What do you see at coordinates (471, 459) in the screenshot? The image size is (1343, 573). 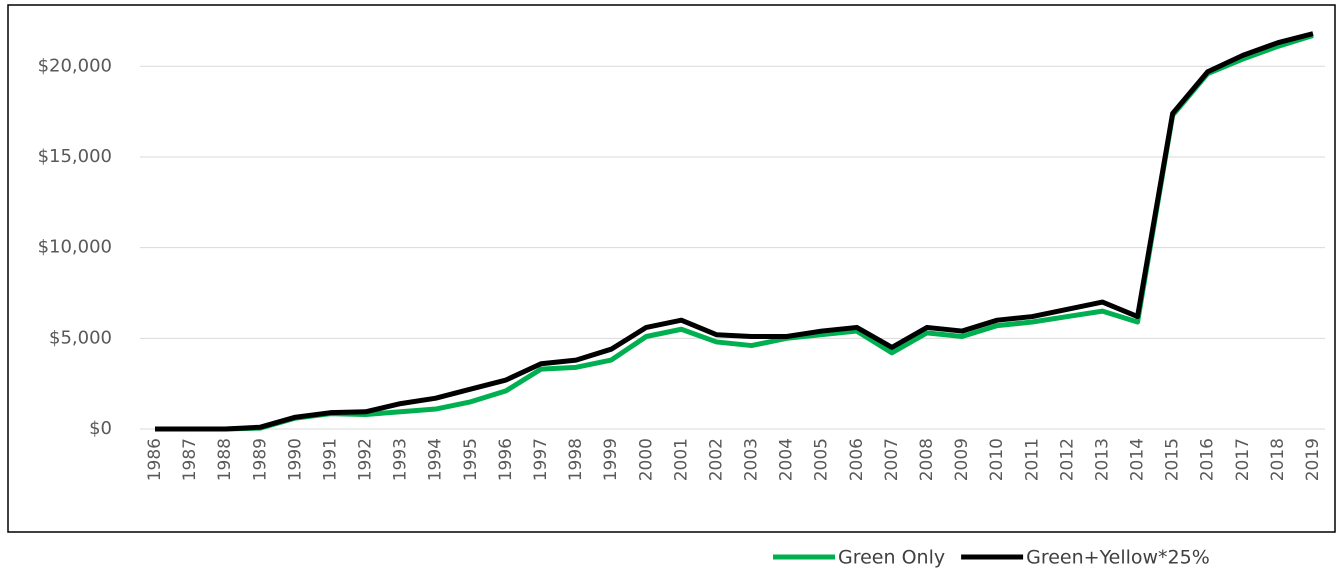 I see `x-tick-label: 1995` at bounding box center [471, 459].